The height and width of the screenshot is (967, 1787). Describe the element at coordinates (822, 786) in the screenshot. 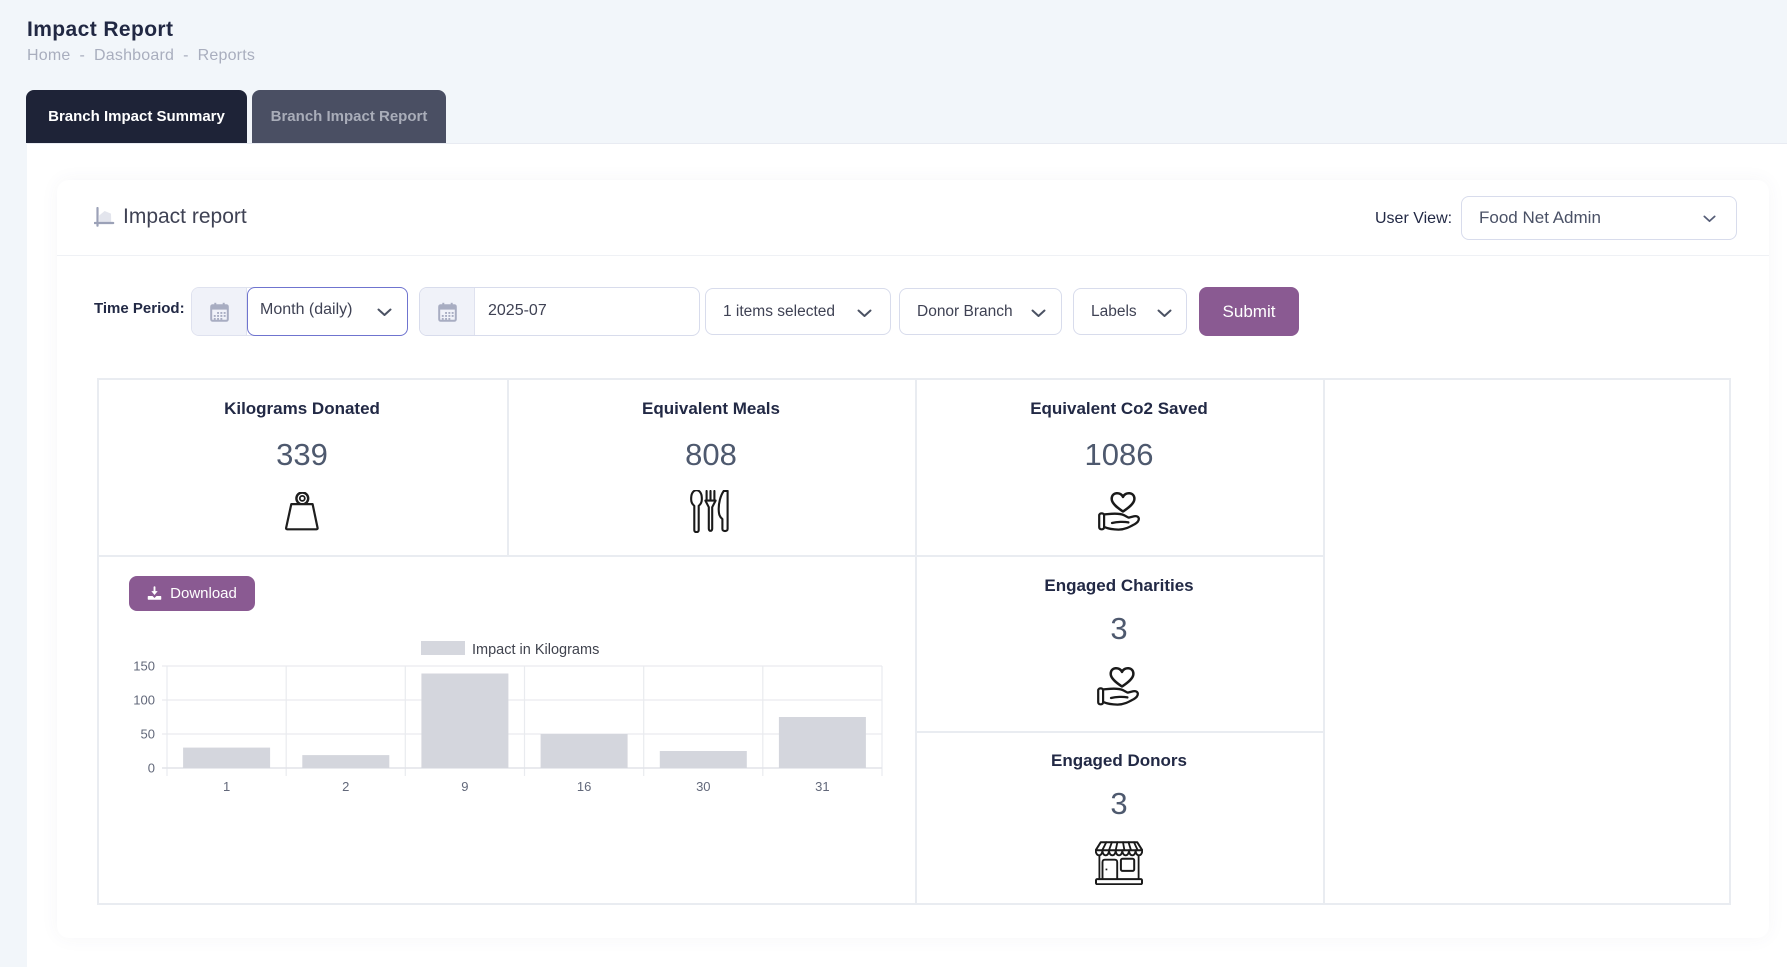

I see `svg-text: 31` at that location.